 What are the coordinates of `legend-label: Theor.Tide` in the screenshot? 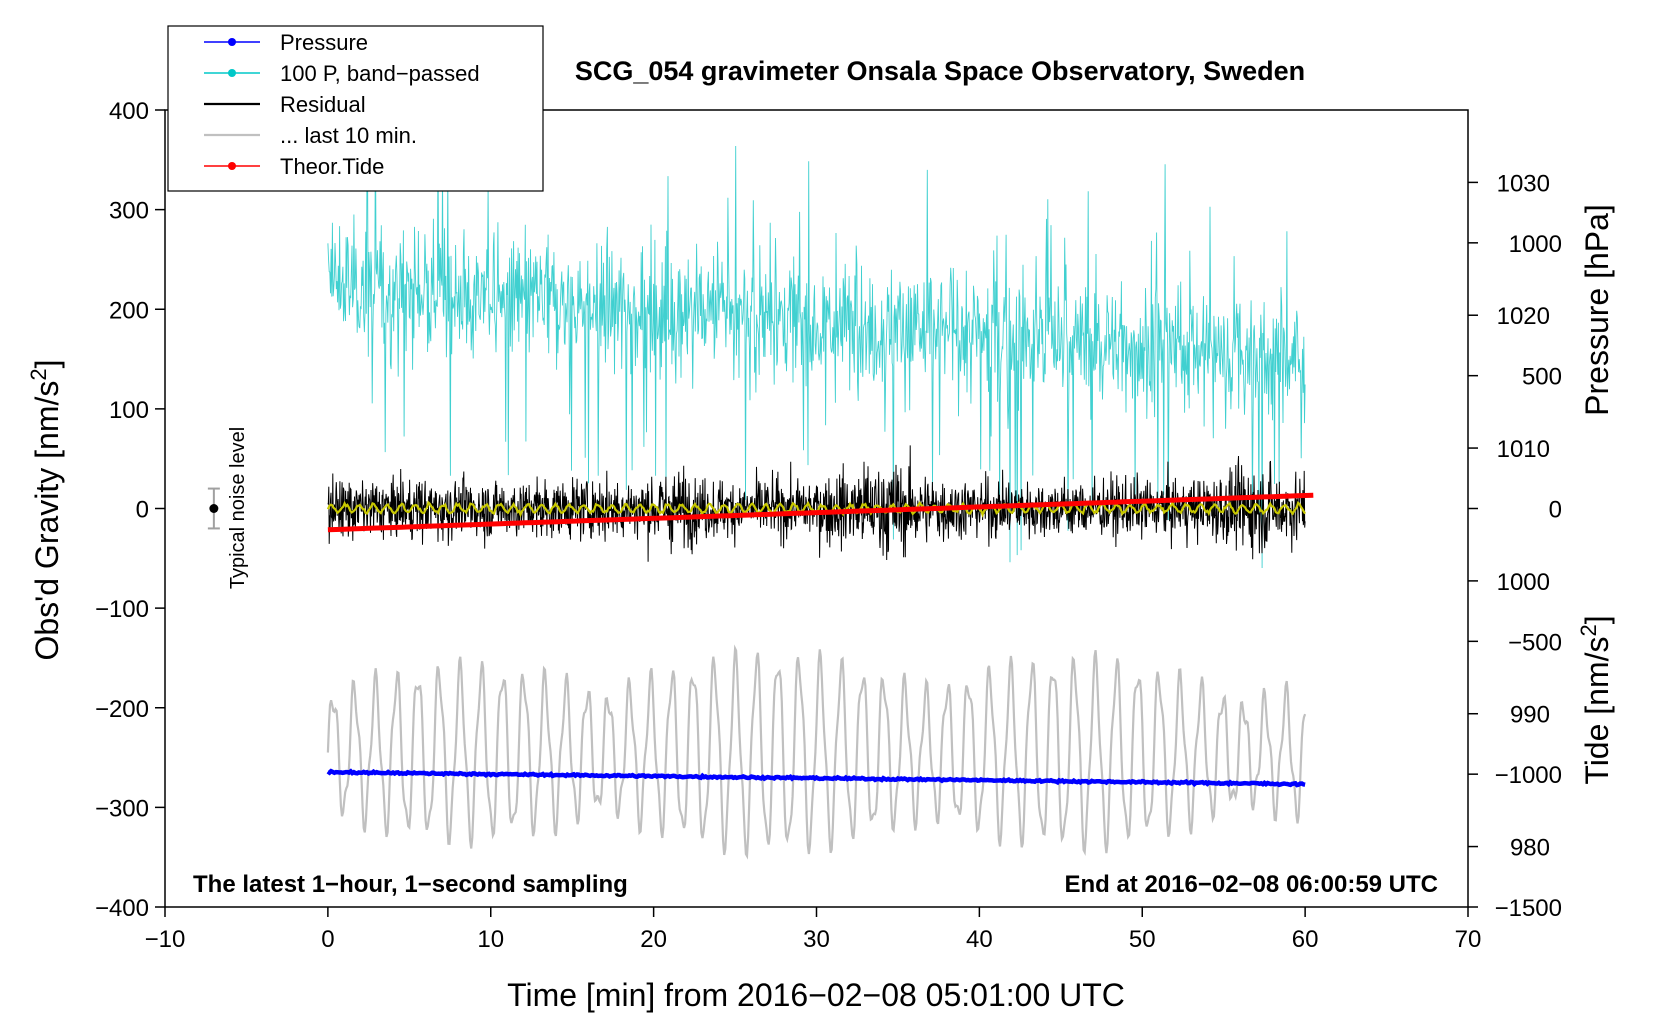 It's located at (332, 166).